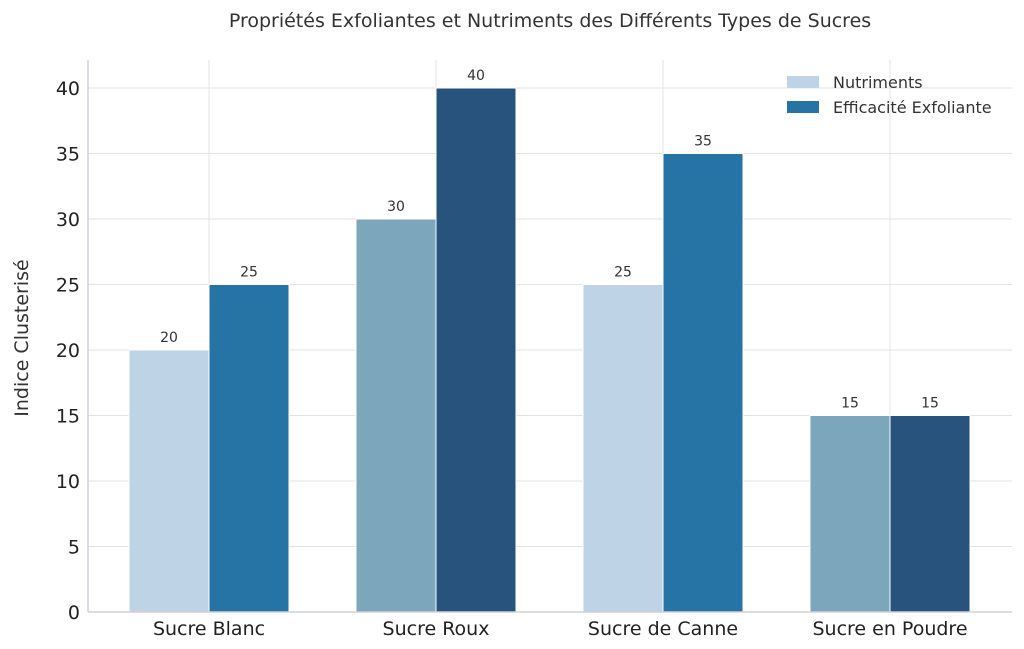 Image resolution: width=1024 pixels, height=649 pixels. Describe the element at coordinates (68, 89) in the screenshot. I see `y-tick-label: 40` at that location.